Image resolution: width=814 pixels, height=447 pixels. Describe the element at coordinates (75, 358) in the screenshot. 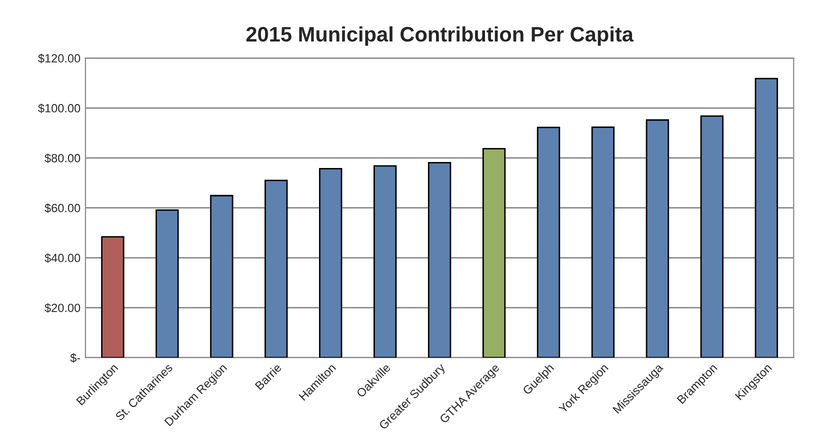

I see `y-tick-label: $-` at that location.